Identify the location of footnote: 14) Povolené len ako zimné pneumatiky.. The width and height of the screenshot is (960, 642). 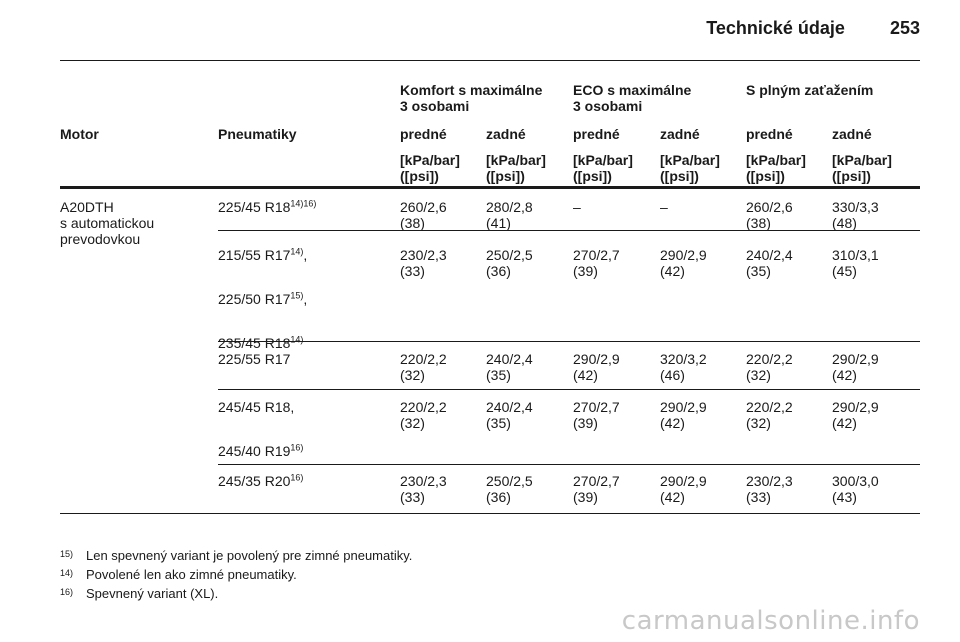
(178, 575).